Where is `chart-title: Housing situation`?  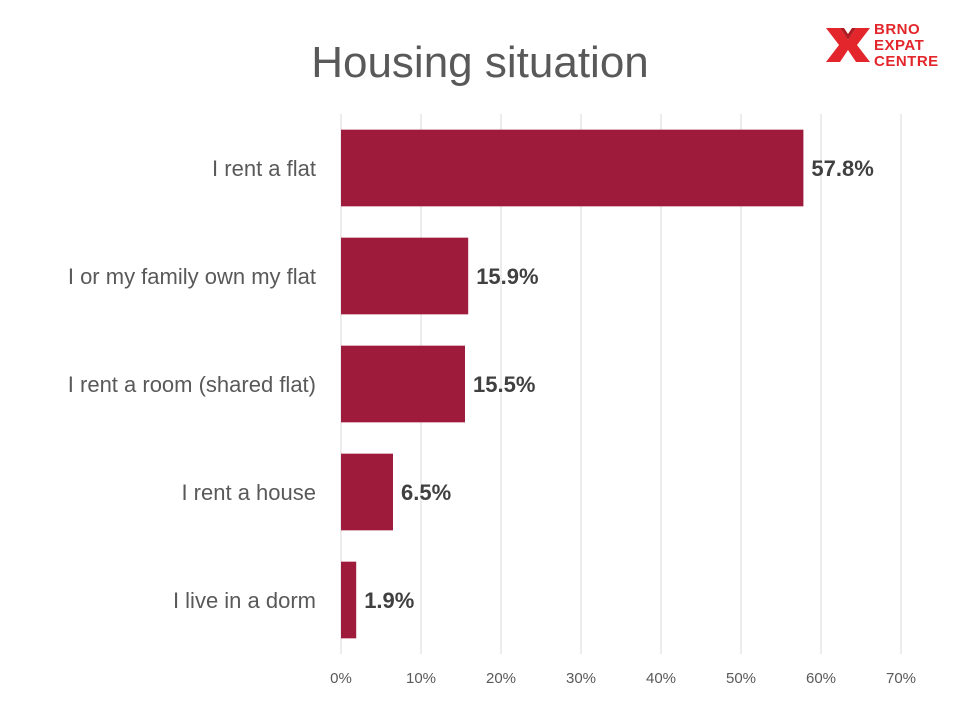 chart-title: Housing situation is located at coordinates (480, 62).